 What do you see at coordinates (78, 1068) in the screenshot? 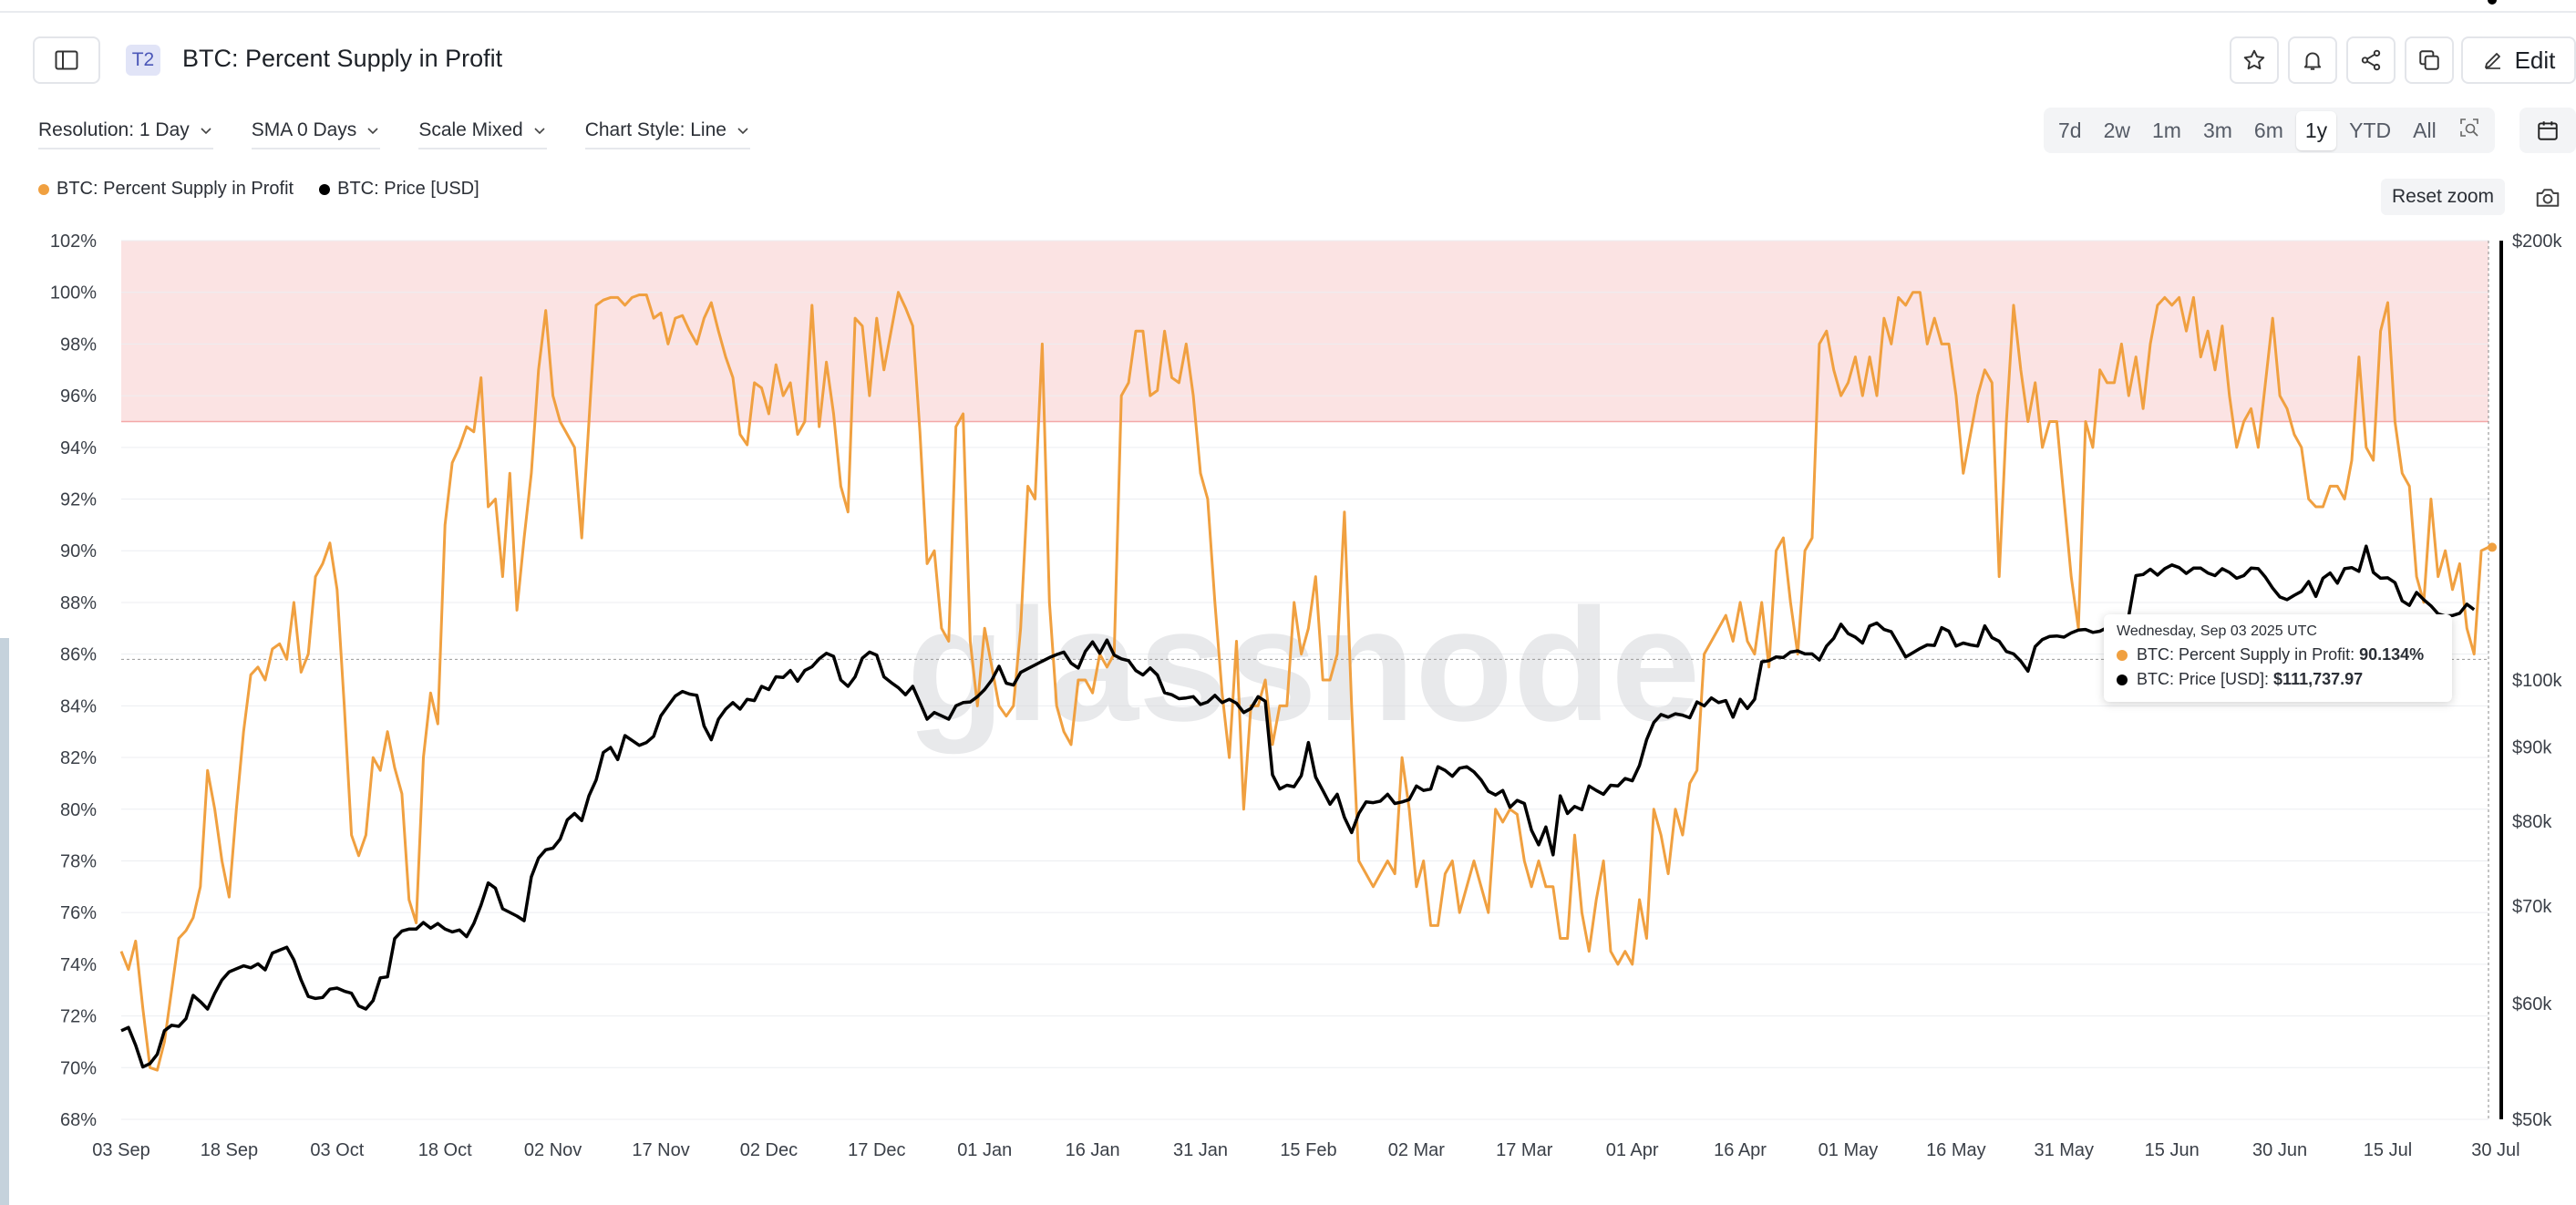
I see `y-left-tick-label: 70%` at bounding box center [78, 1068].